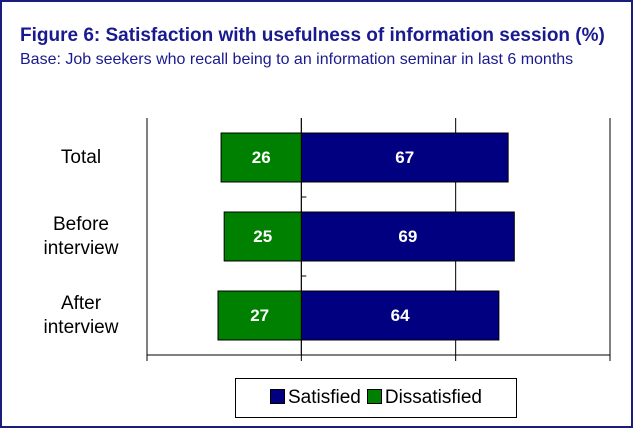  Describe the element at coordinates (407, 236) in the screenshot. I see `data-label: 69` at that location.